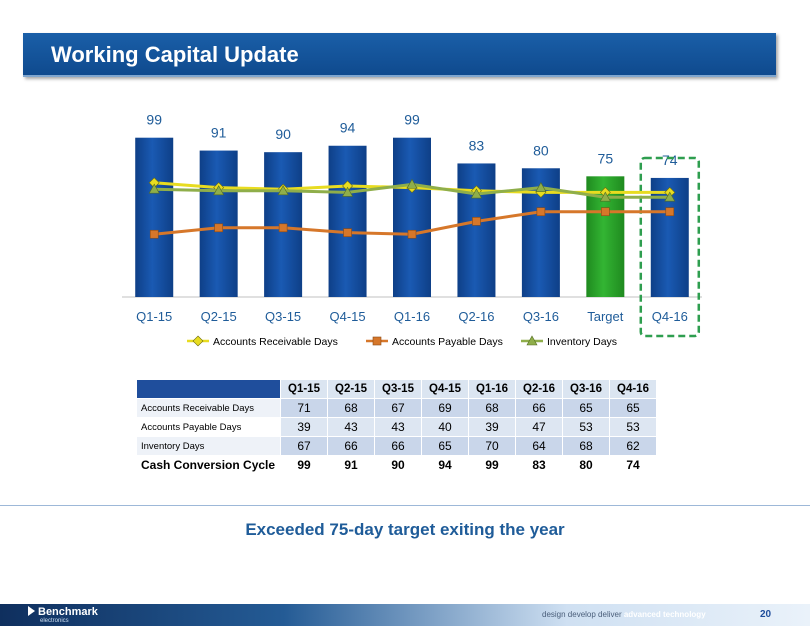  What do you see at coordinates (670, 247) in the screenshot?
I see `q4-16-highlight-box` at bounding box center [670, 247].